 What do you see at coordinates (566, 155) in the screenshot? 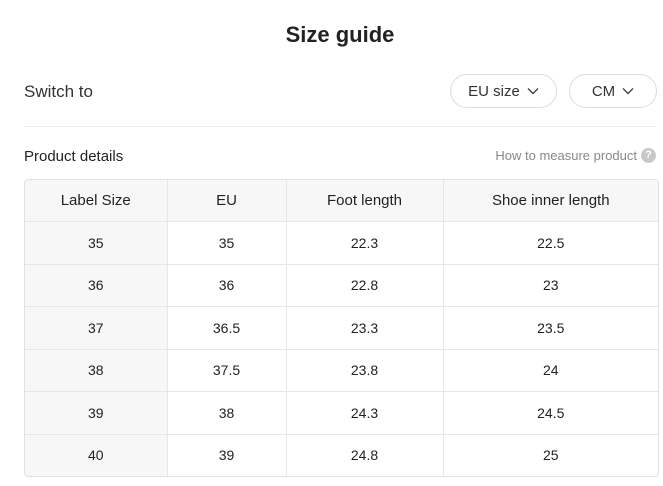
I see `how-to-measure-text: How to measure product` at bounding box center [566, 155].